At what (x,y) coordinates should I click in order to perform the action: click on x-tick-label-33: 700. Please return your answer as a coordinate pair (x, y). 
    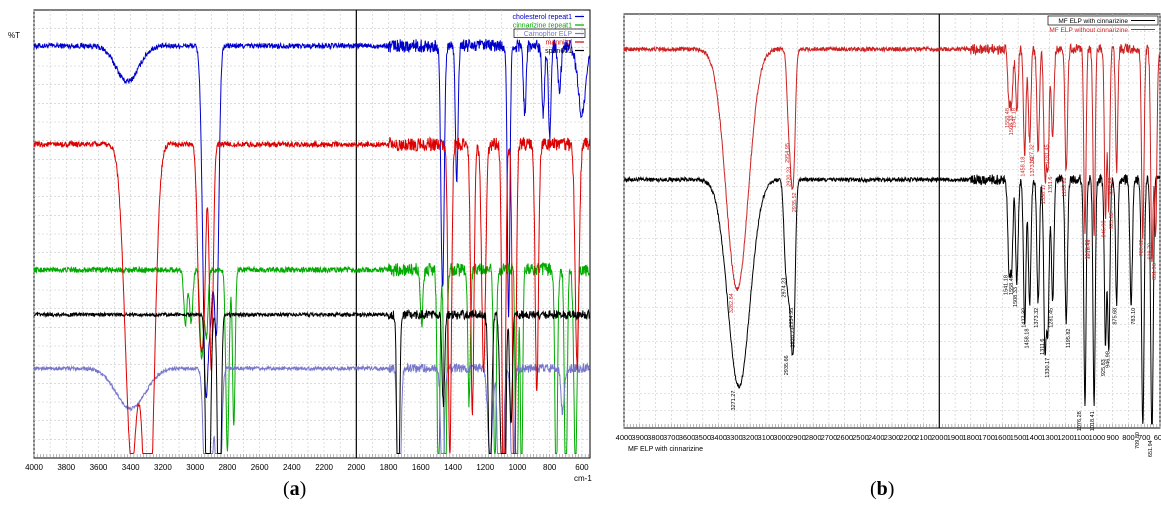
    Looking at the image, I should click on (1144, 437).